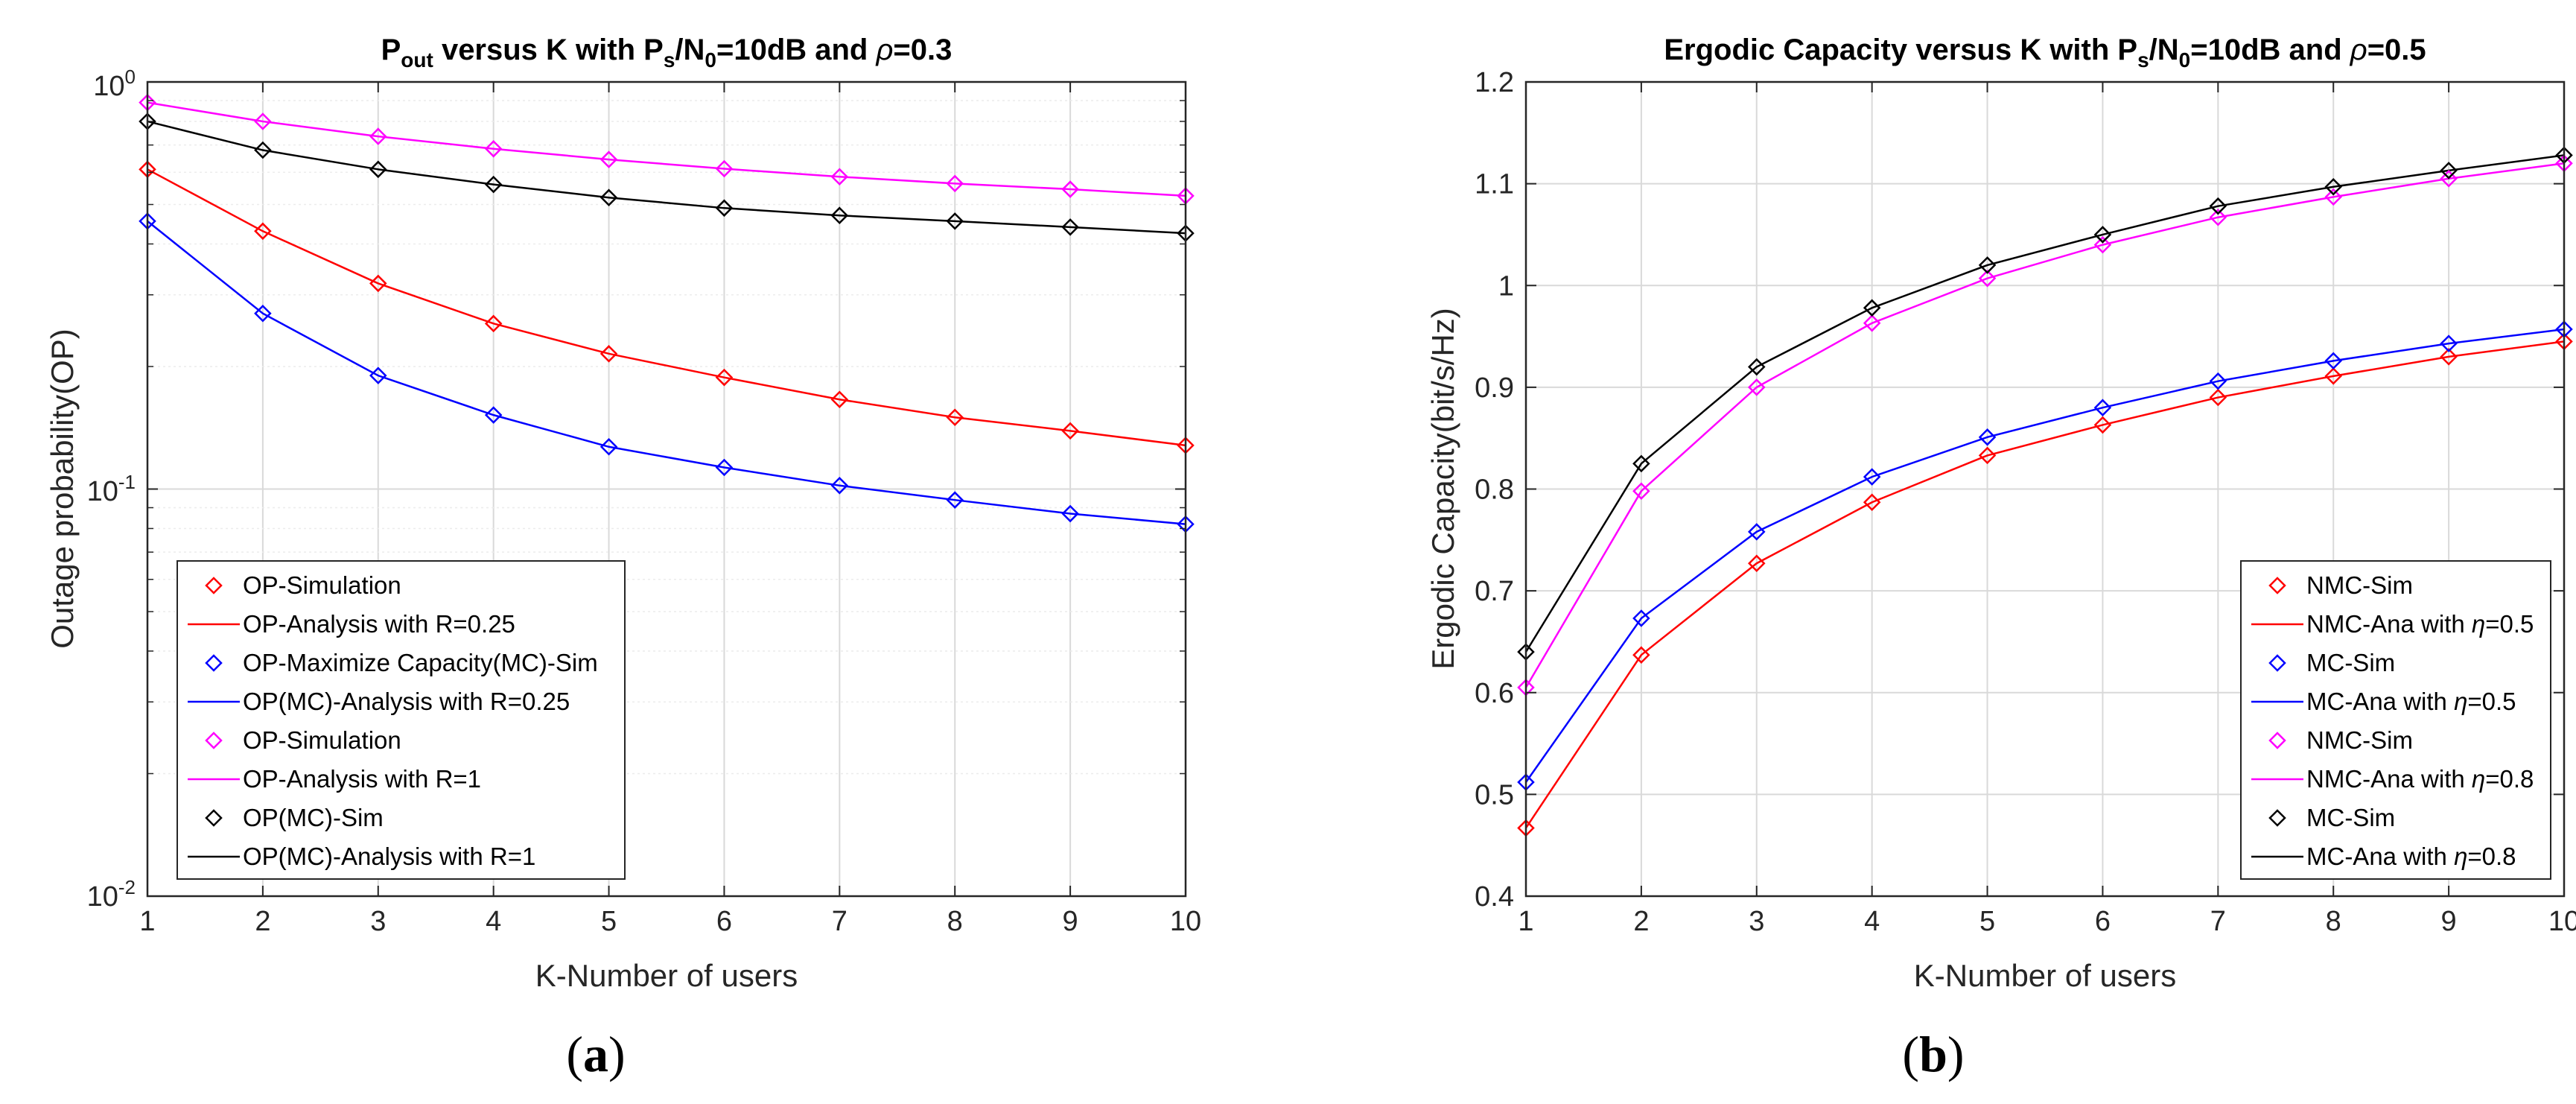  I want to click on panel-b-legend-label: NMC-Ana with η=0.8, so click(2420, 779).